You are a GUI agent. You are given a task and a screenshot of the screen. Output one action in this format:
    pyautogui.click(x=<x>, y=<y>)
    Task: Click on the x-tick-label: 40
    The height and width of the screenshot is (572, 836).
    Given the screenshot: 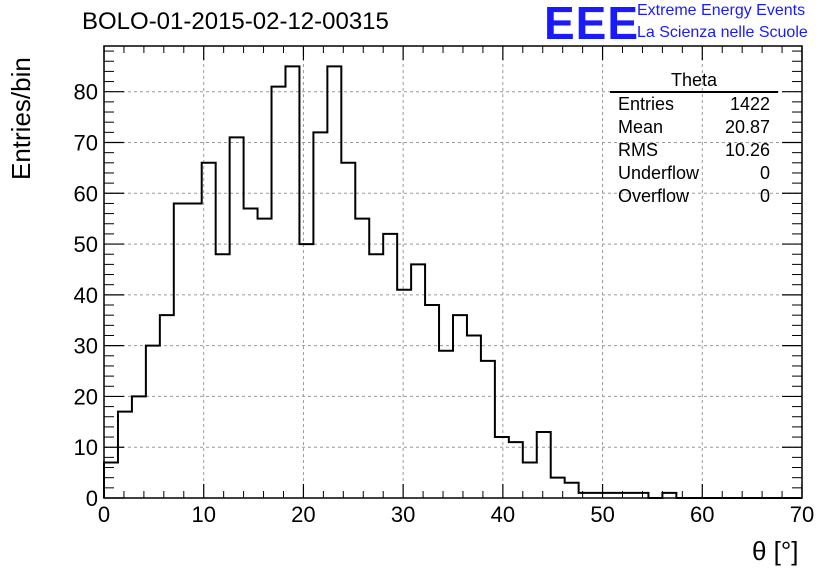 What is the action you would take?
    pyautogui.click(x=503, y=514)
    